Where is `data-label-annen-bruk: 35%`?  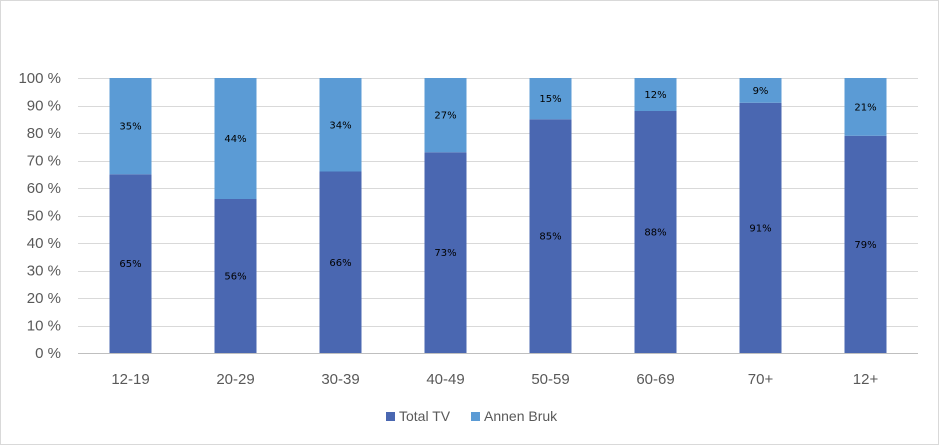
data-label-annen-bruk: 35% is located at coordinates (130, 127).